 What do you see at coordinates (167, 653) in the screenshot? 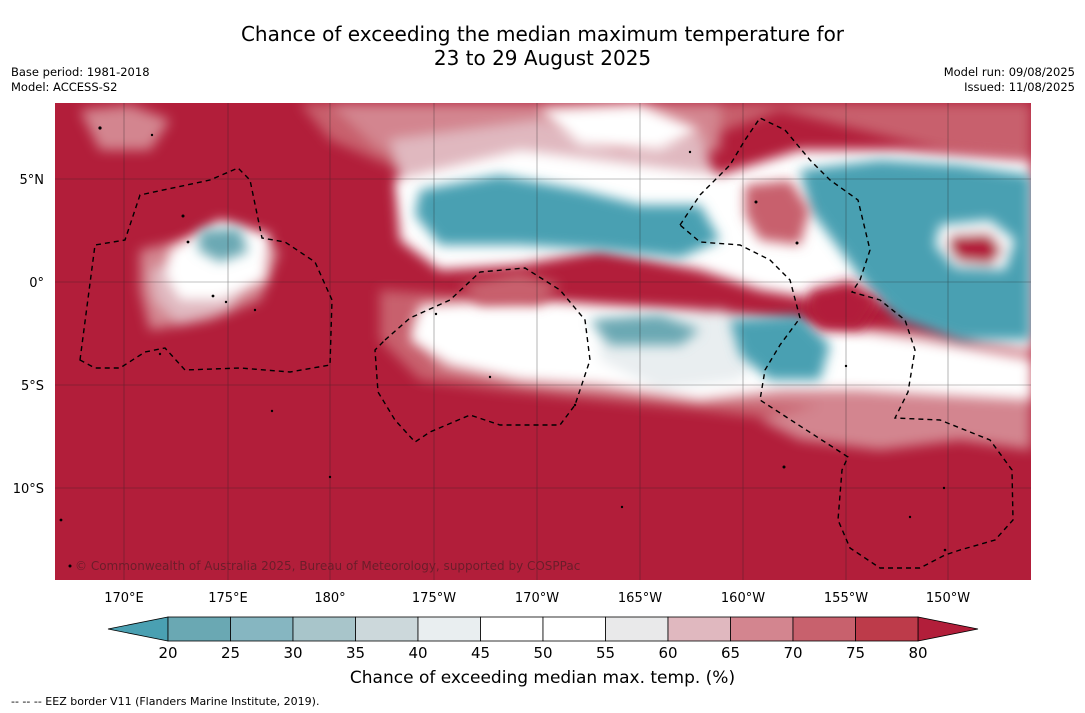
I see `colorbar-tick-label: 20` at bounding box center [167, 653].